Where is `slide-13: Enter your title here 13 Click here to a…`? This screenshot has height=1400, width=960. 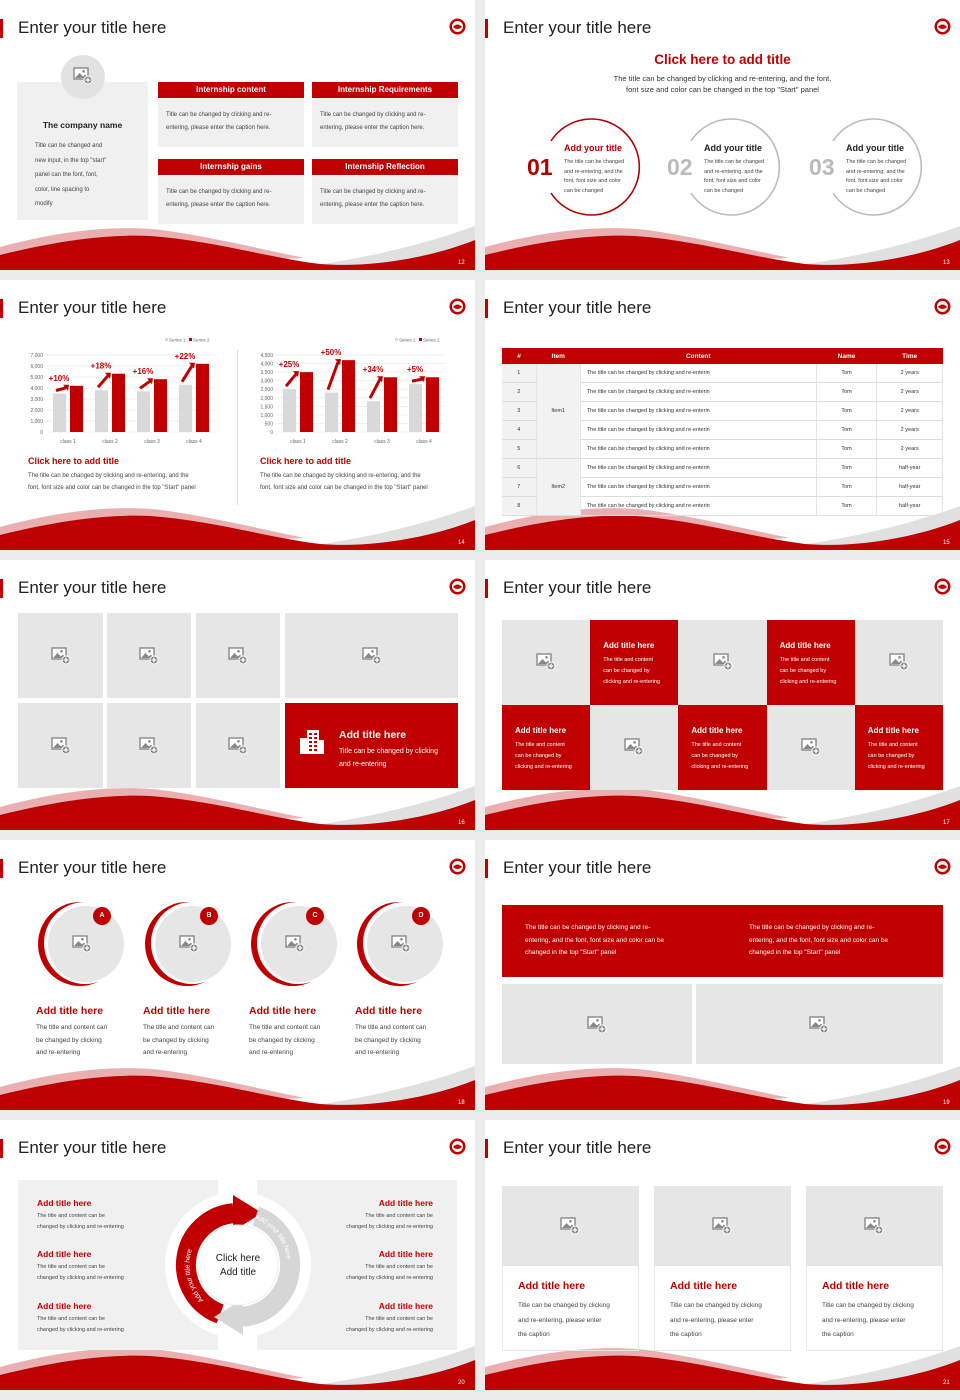
slide-13: Enter your title here 13 Click here to a… is located at coordinates (722, 135).